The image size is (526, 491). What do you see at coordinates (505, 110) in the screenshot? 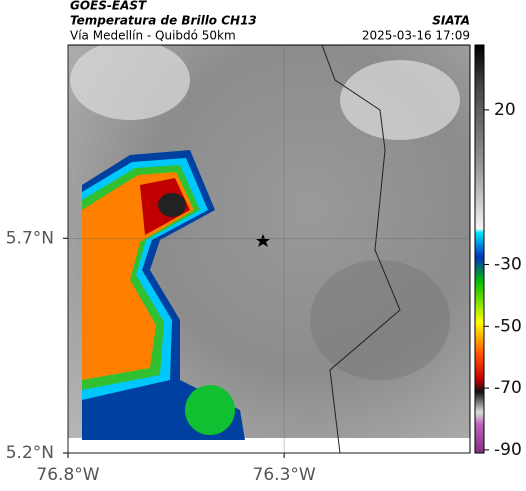
I see `colorbar-label: 20` at bounding box center [505, 110].